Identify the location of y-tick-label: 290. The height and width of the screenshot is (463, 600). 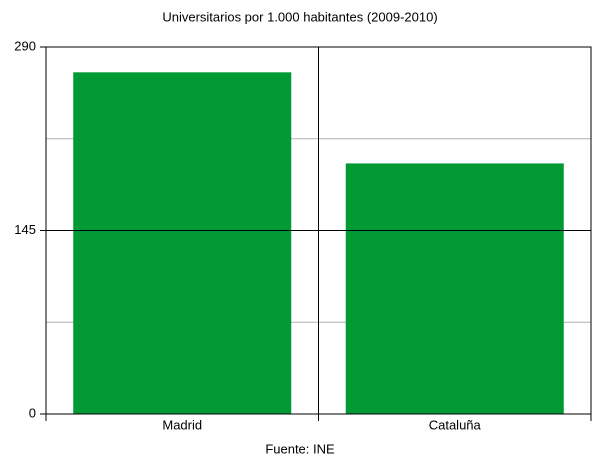
(25, 45).